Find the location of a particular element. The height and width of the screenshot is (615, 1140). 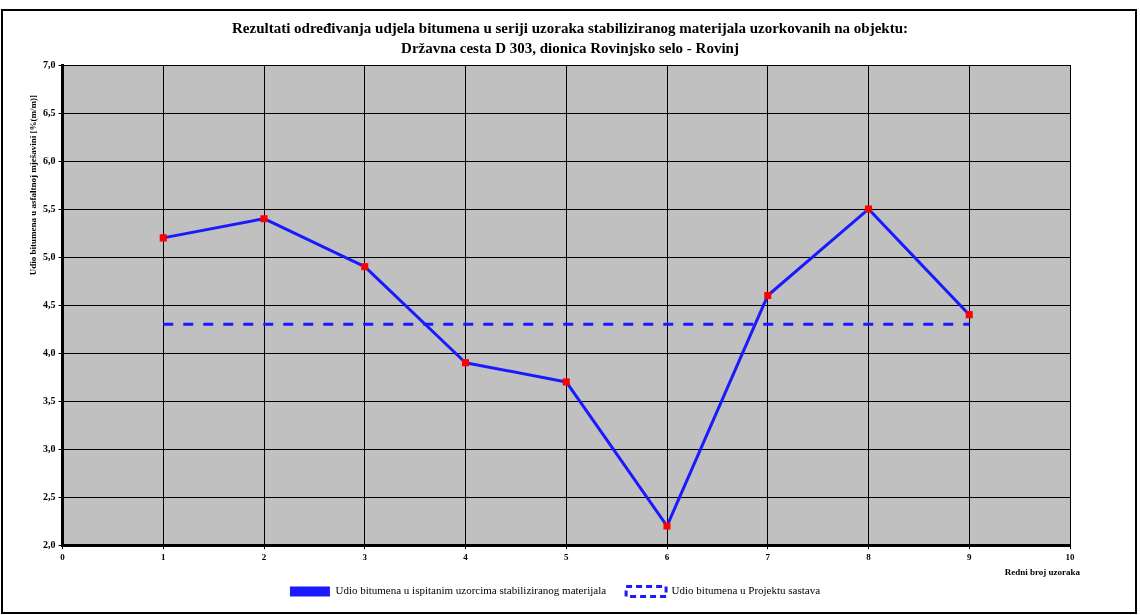

y-tick-label: 3,0 is located at coordinates (49, 448).